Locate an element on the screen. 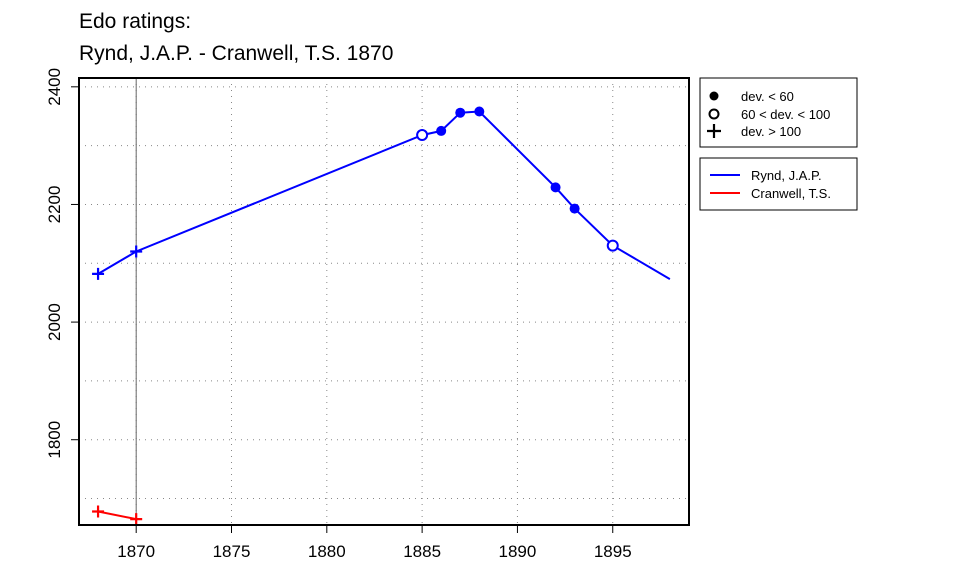 This screenshot has width=960, height=576. series-legend: Rynd, J.A.P. Cranwell, T.S. is located at coordinates (778, 184).